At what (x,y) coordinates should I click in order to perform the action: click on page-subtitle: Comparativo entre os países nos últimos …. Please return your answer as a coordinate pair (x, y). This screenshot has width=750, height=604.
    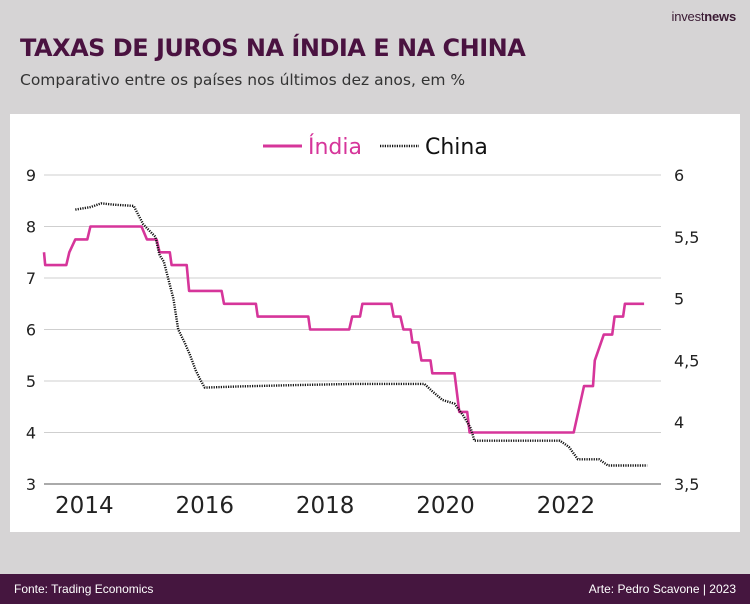
    Looking at the image, I should click on (243, 80).